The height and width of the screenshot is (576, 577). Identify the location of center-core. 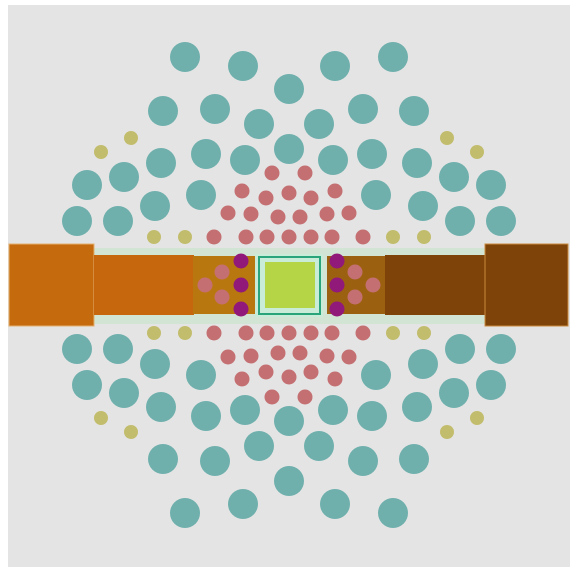
(290, 285).